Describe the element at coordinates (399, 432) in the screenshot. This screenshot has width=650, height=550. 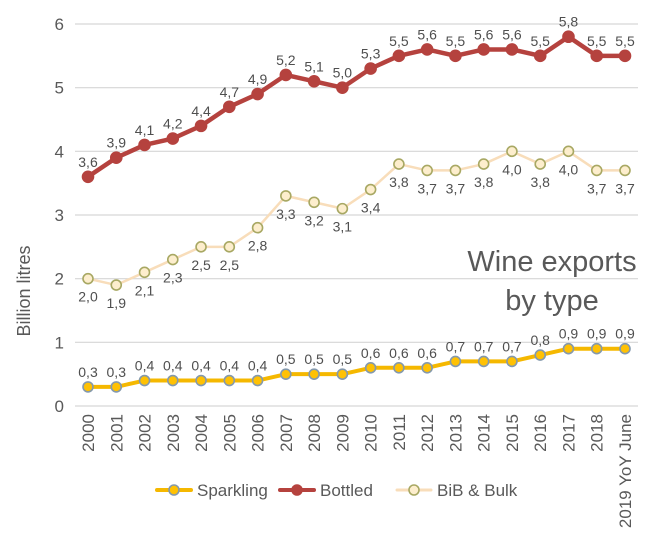
I see `x-tick-label: 2011` at that location.